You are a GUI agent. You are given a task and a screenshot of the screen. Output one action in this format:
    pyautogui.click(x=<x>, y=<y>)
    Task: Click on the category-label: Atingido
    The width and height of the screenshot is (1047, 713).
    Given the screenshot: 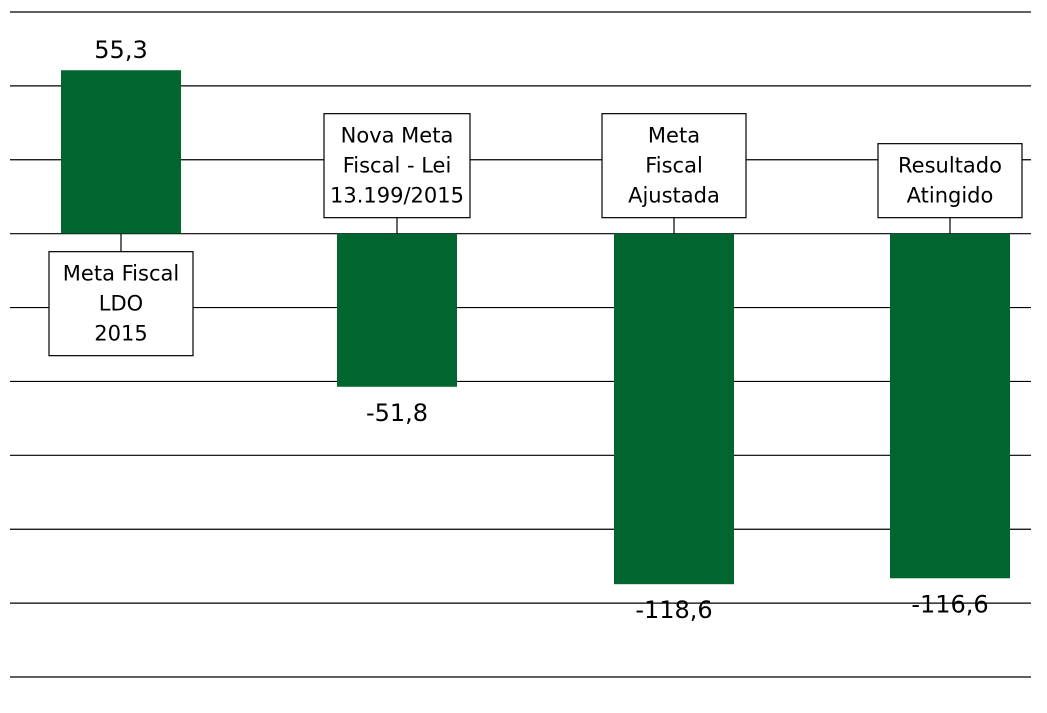 What is the action you would take?
    pyautogui.click(x=950, y=196)
    